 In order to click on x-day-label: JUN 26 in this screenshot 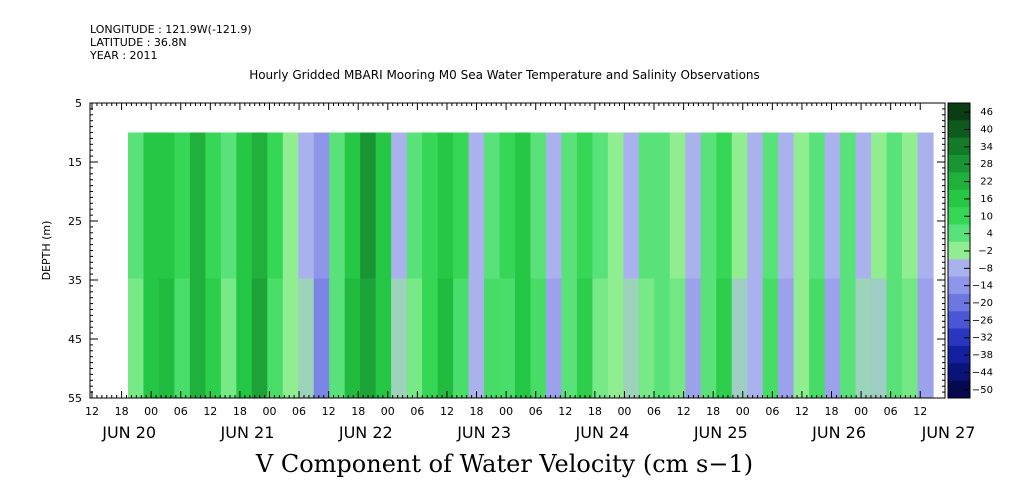, I will do `click(838, 432)`.